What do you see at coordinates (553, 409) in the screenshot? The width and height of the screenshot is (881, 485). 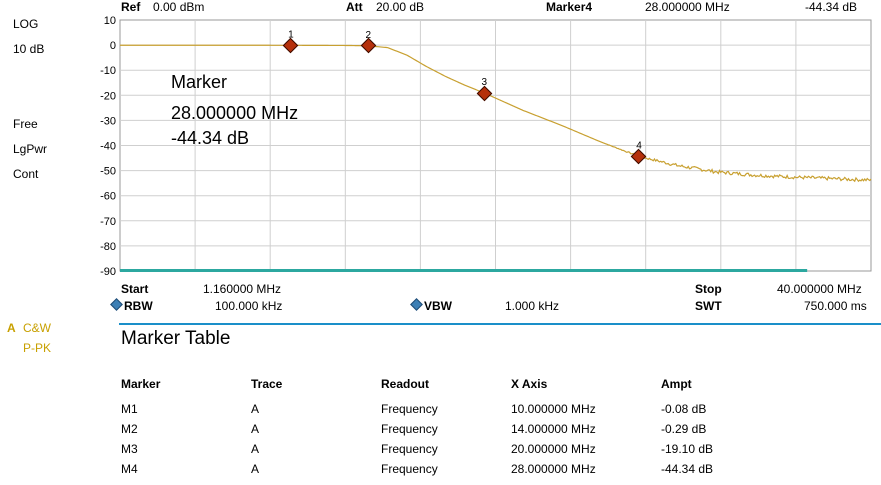 I see `table-cell: 10.000000 MHz` at bounding box center [553, 409].